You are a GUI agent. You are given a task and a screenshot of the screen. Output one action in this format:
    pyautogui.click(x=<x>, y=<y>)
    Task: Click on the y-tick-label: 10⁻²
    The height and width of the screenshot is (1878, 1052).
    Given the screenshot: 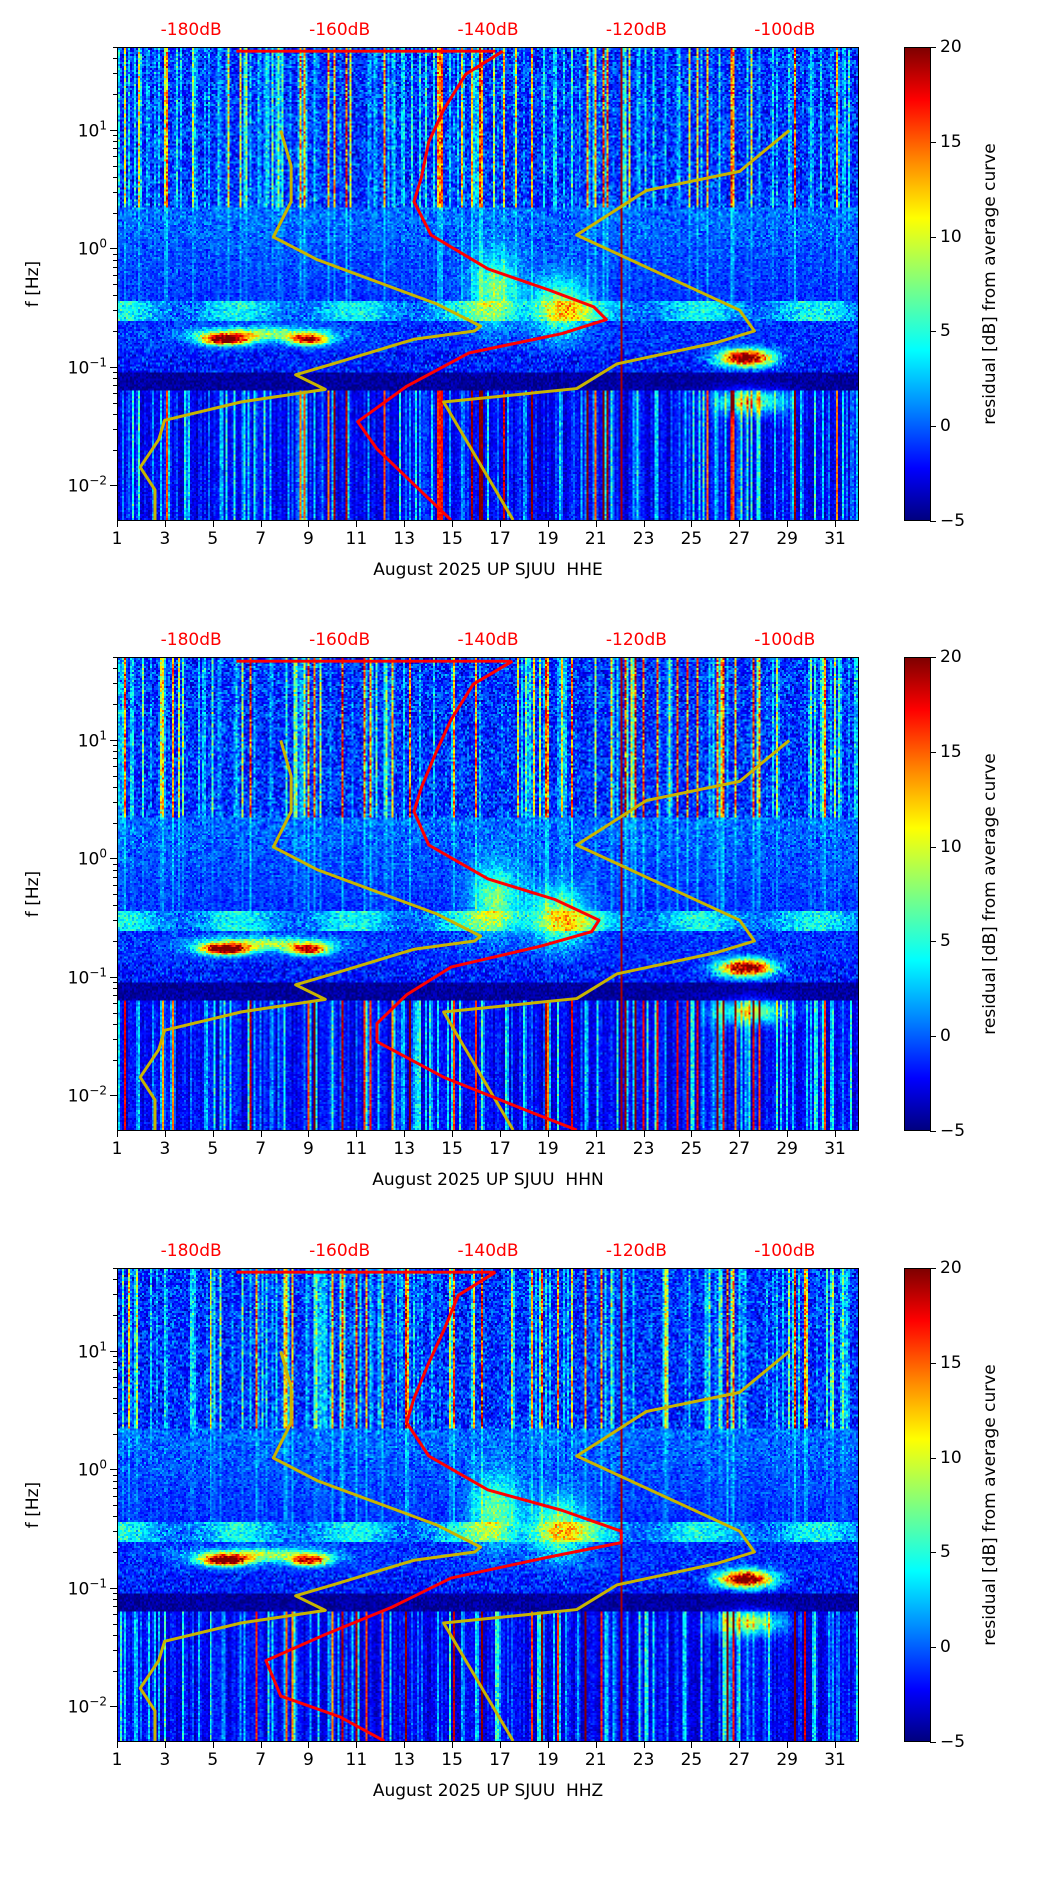 What is the action you would take?
    pyautogui.click(x=87, y=1095)
    